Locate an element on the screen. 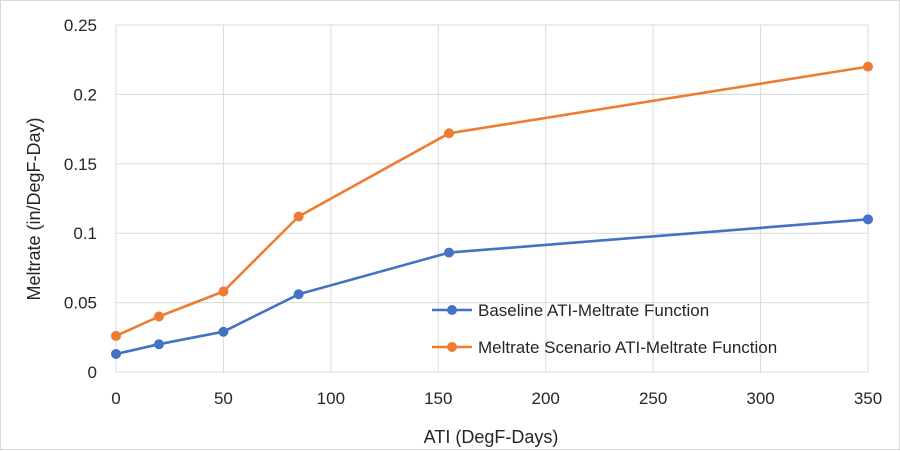  x-tick-label: 150 is located at coordinates (438, 398).